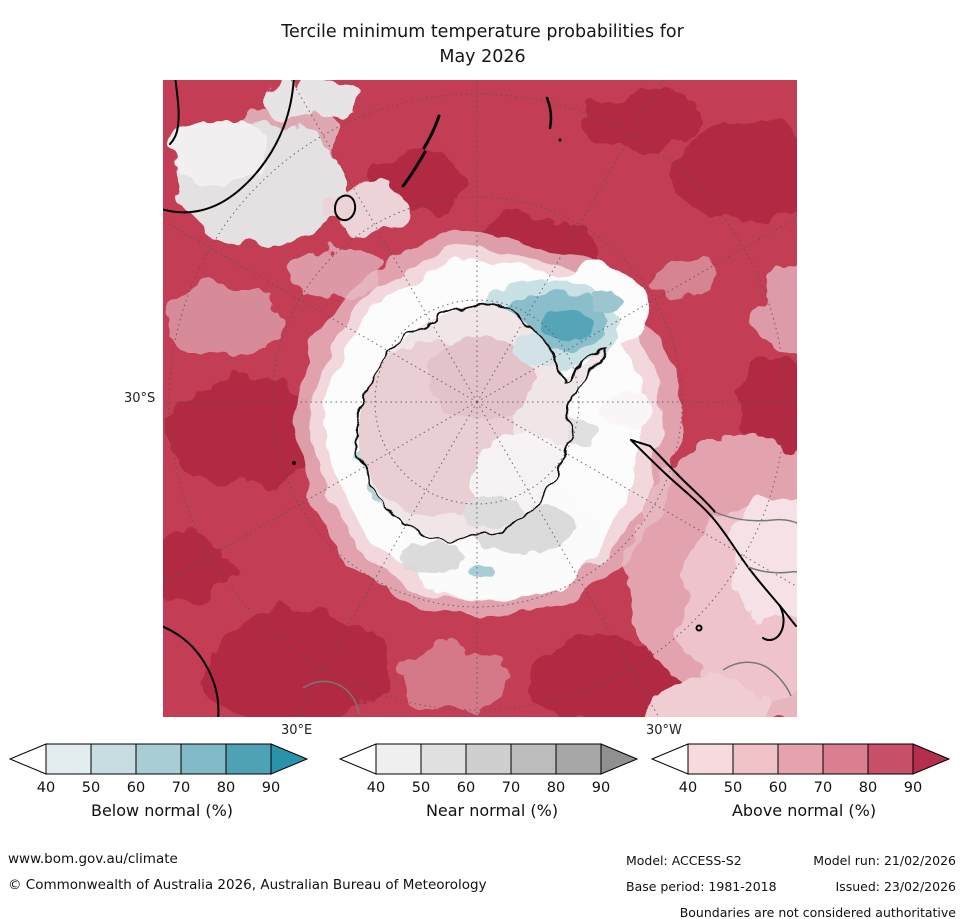 This screenshot has width=965, height=919. I want to click on gray-boundaries, so click(549, 613).